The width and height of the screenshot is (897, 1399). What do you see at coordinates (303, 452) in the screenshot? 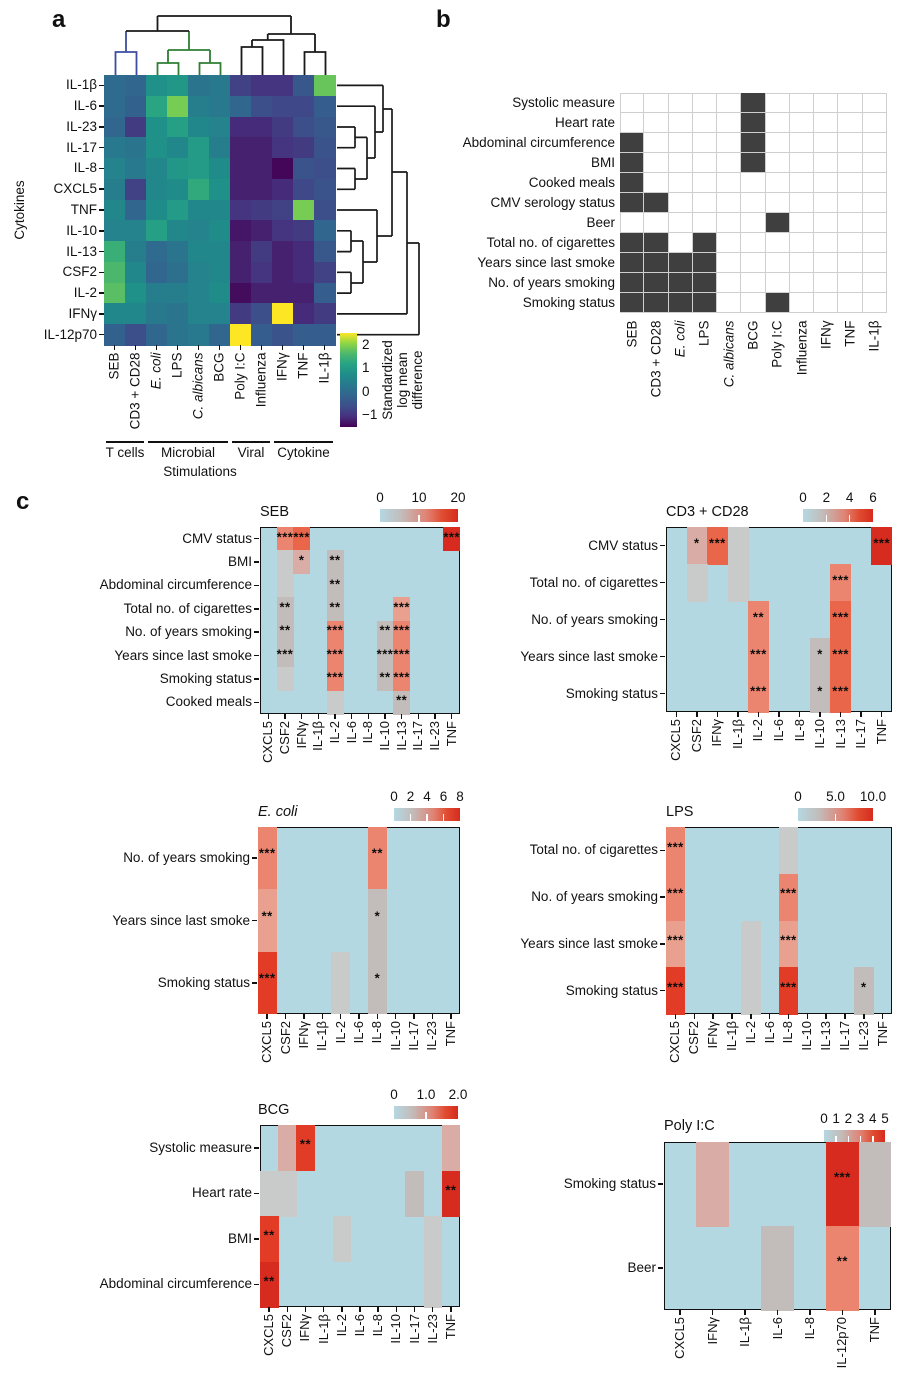
I see `stimulation-group-label: Cytokine` at bounding box center [303, 452].